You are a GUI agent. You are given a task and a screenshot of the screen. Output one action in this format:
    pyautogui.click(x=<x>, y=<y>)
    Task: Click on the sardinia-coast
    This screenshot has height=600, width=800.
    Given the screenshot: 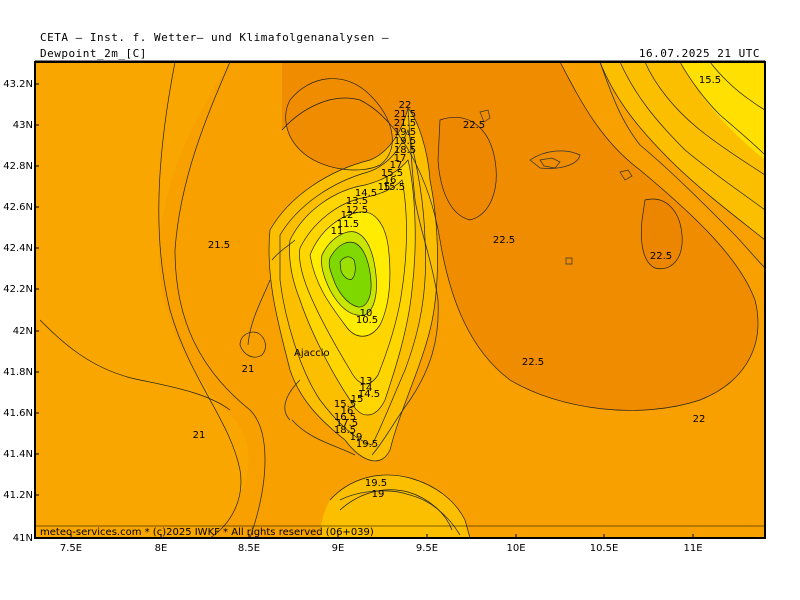 What is the action you would take?
    pyautogui.click(x=400, y=513)
    